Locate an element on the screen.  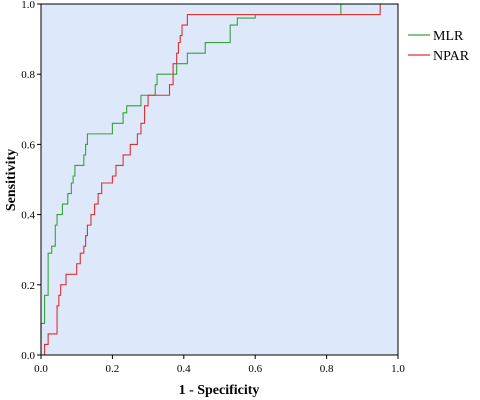
x-tick-label: 0.8 is located at coordinates (327, 369).